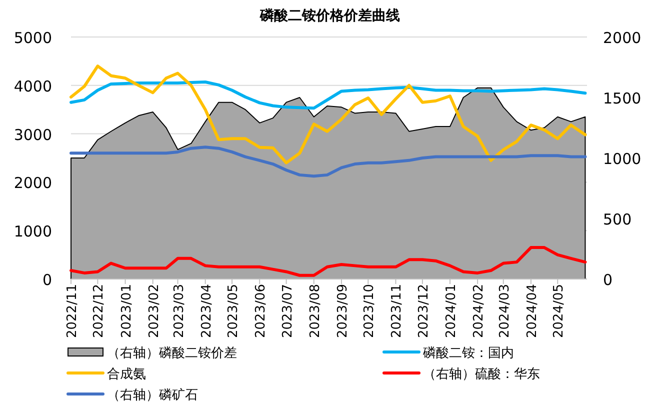 This screenshot has height=407, width=656. Describe the element at coordinates (261, 311) in the screenshot. I see `x-tick-label: 2023/06` at that location.